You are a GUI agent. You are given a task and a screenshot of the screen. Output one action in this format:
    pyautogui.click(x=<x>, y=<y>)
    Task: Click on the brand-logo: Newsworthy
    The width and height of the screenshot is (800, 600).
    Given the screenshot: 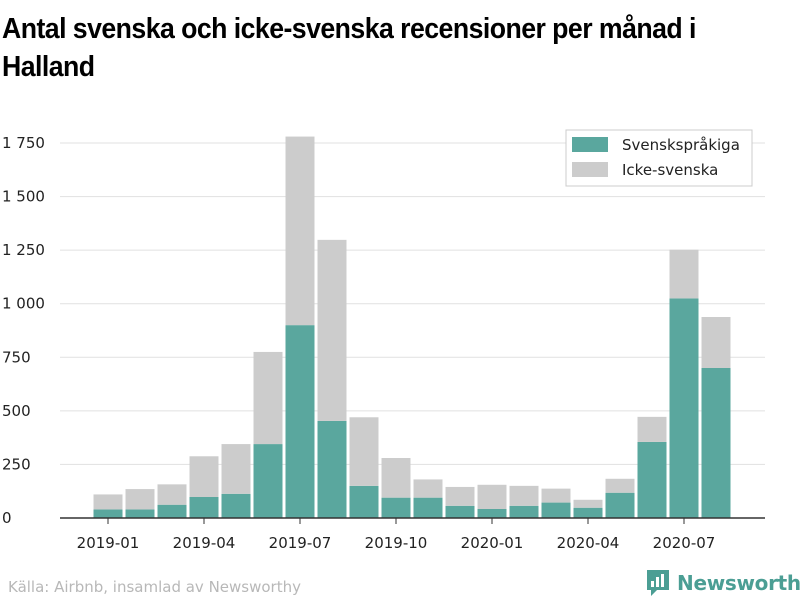 What is the action you would take?
    pyautogui.click(x=722, y=583)
    